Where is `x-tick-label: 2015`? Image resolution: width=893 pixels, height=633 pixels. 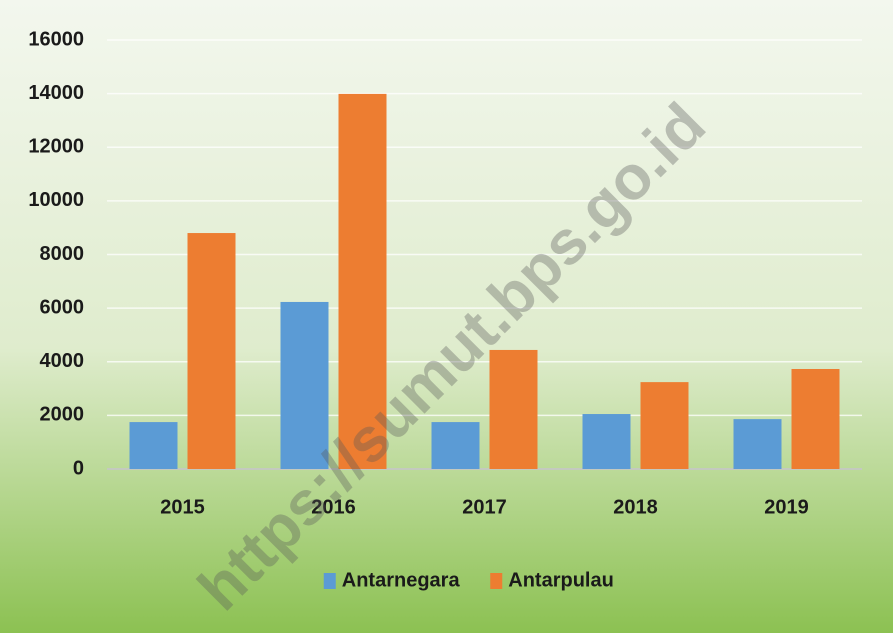
x-tick-label: 2015 is located at coordinates (182, 507).